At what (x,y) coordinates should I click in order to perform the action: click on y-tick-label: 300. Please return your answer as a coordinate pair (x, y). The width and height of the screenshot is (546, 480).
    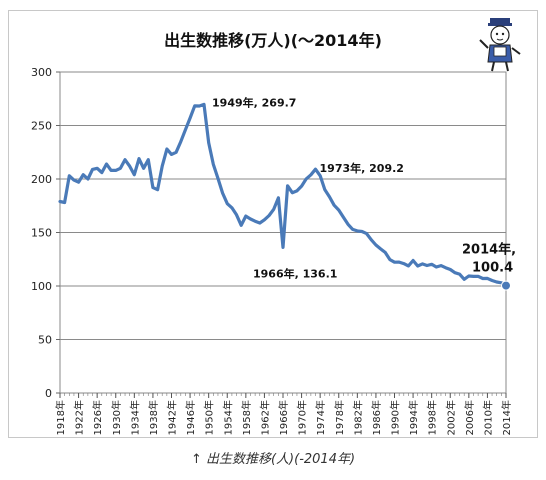
    Looking at the image, I should click on (41, 72).